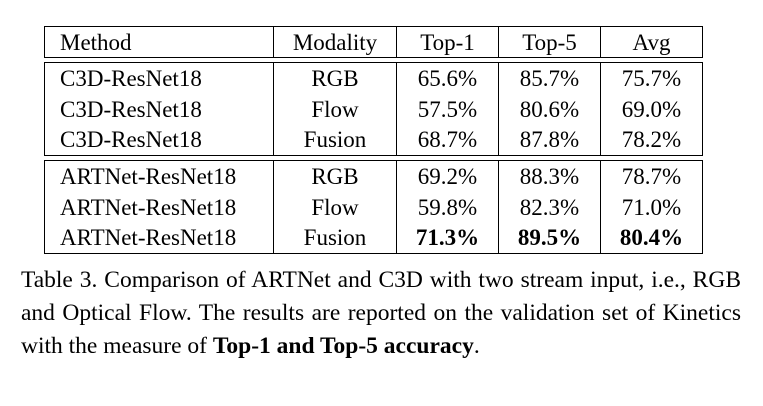 Image resolution: width=763 pixels, height=406 pixels. I want to click on cell-avg: 75.7%, so click(651, 78).